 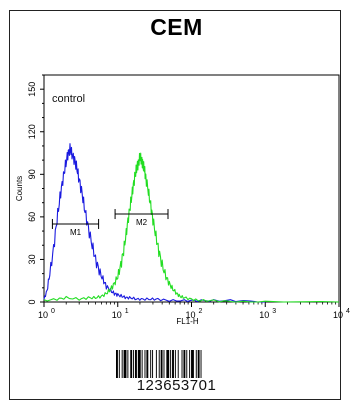 I want to click on y-tick-label: 30, so click(x=32, y=259).